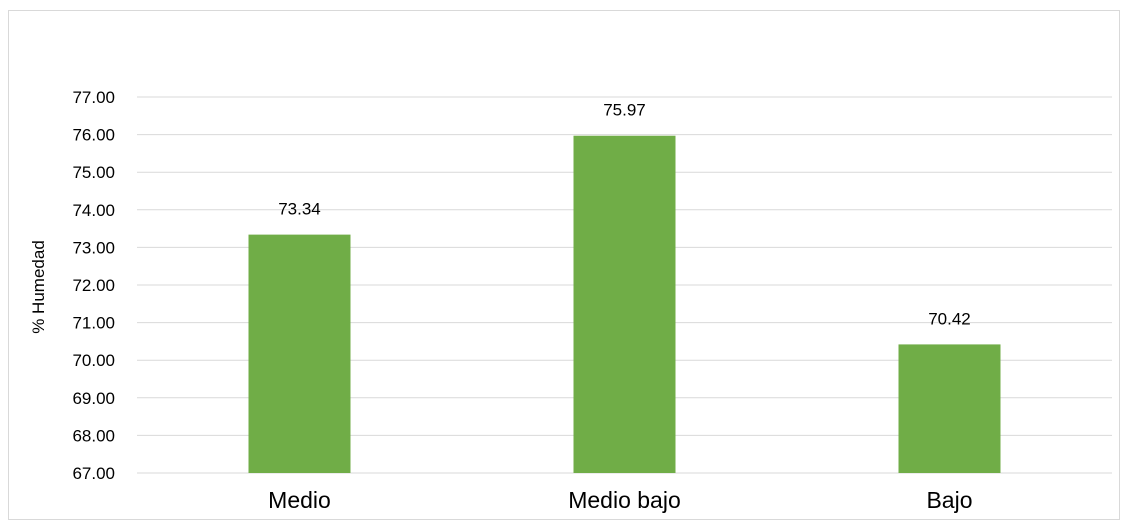 This screenshot has height=526, width=1128. Describe the element at coordinates (38, 287) in the screenshot. I see `y-axis-title: % Humedad` at that location.